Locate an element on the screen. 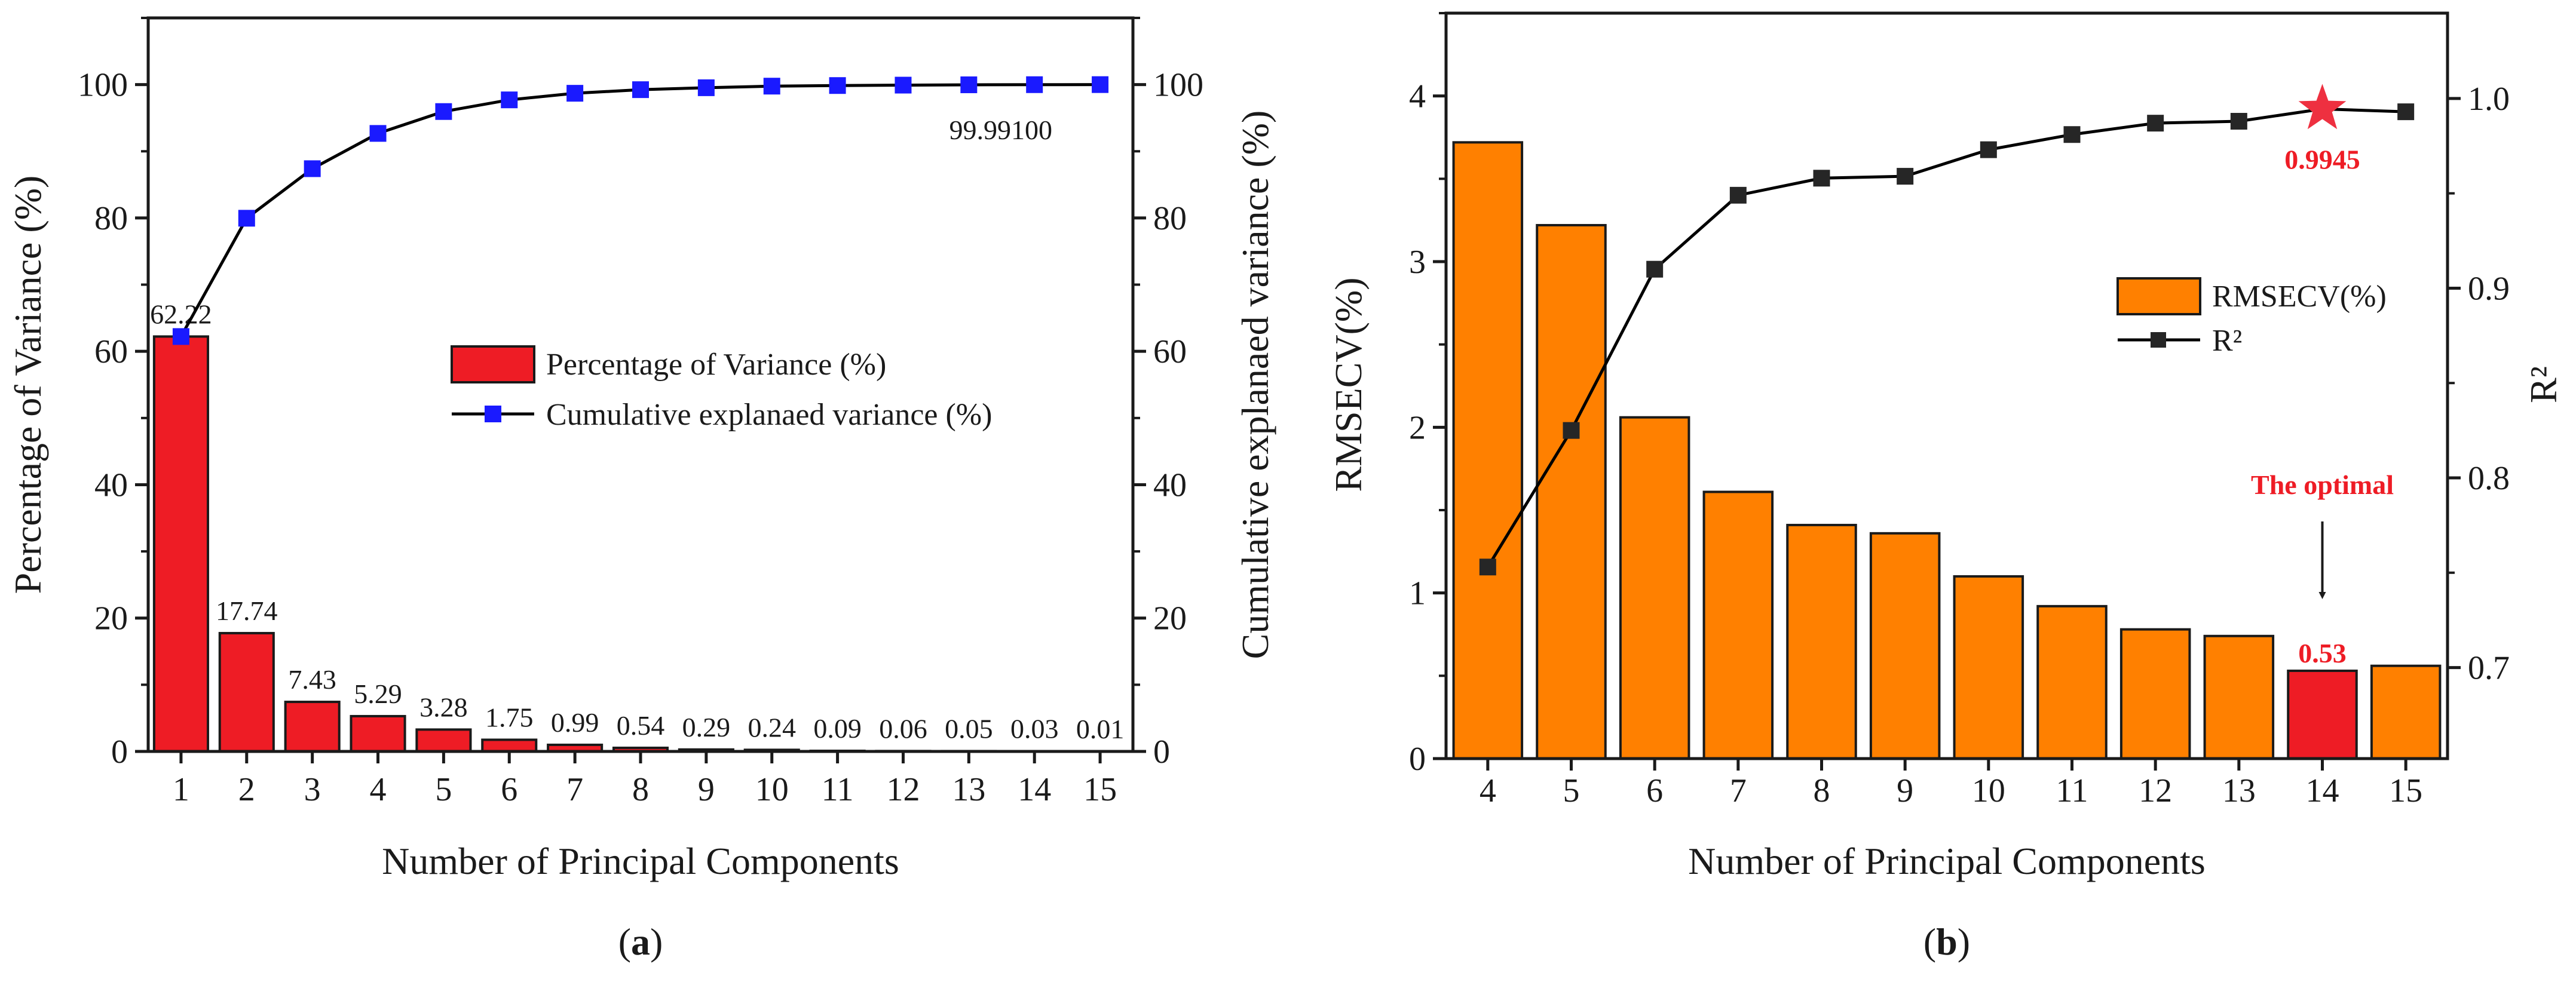 The width and height of the screenshot is (2576, 982). panel-a-bar-value-label: 62.22 is located at coordinates (181, 314).